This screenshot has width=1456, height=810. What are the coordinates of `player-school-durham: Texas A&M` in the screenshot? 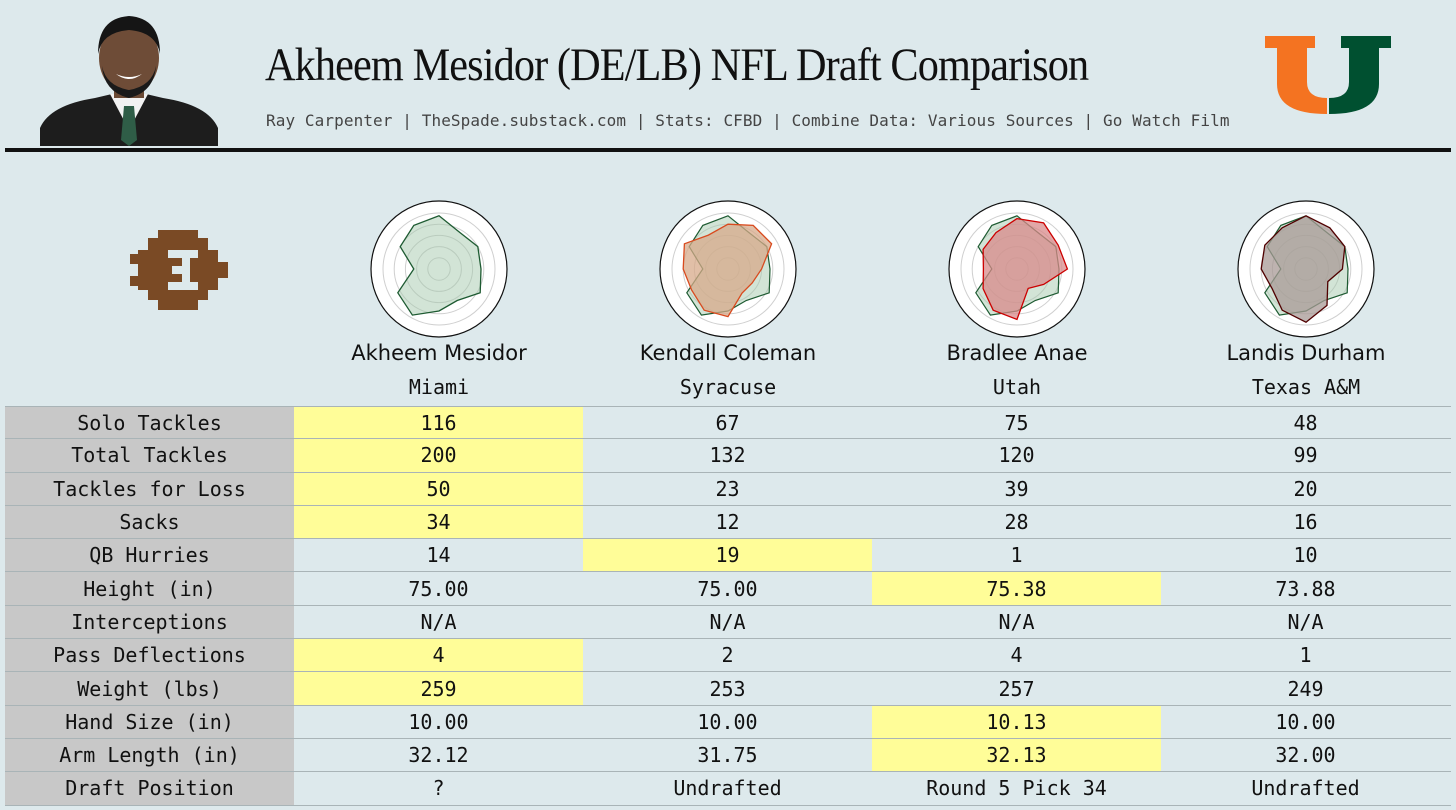 It's located at (1306, 387).